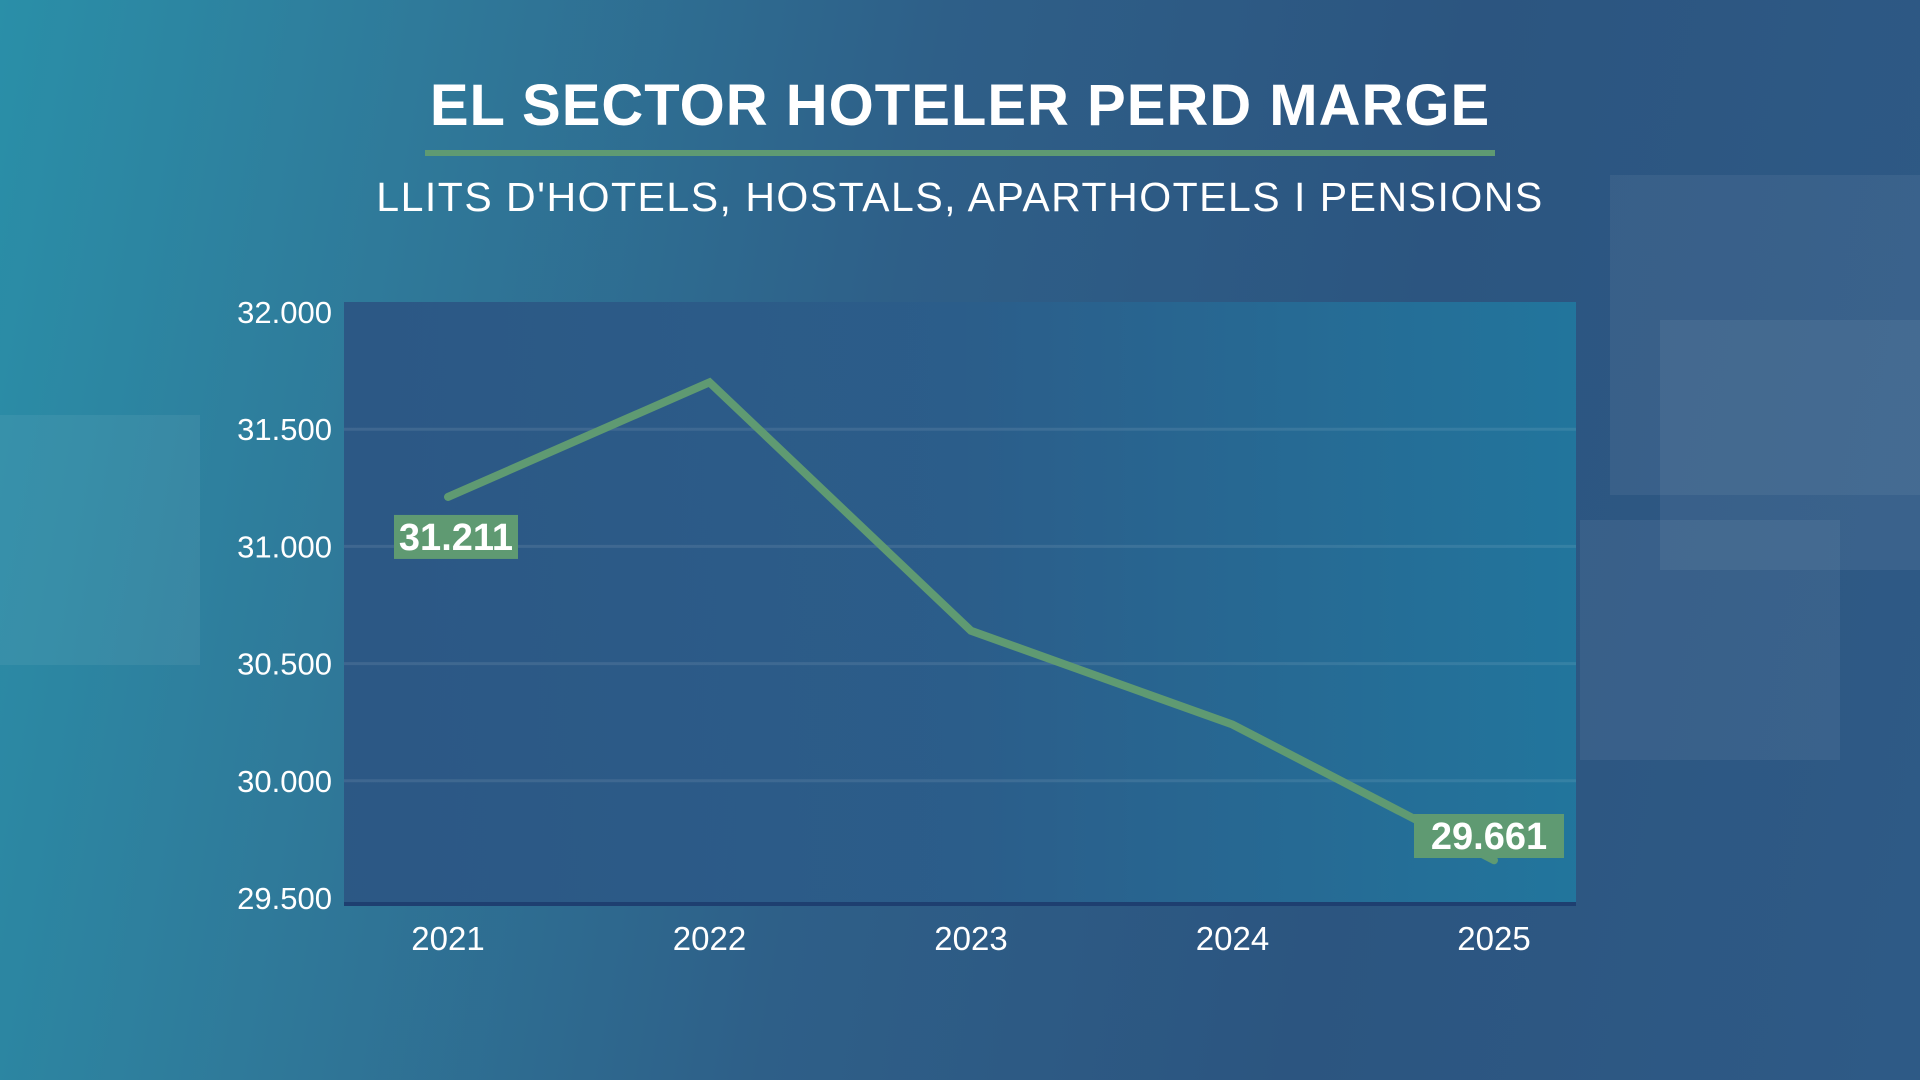  What do you see at coordinates (447, 938) in the screenshot?
I see `x-tick-label: 2021` at bounding box center [447, 938].